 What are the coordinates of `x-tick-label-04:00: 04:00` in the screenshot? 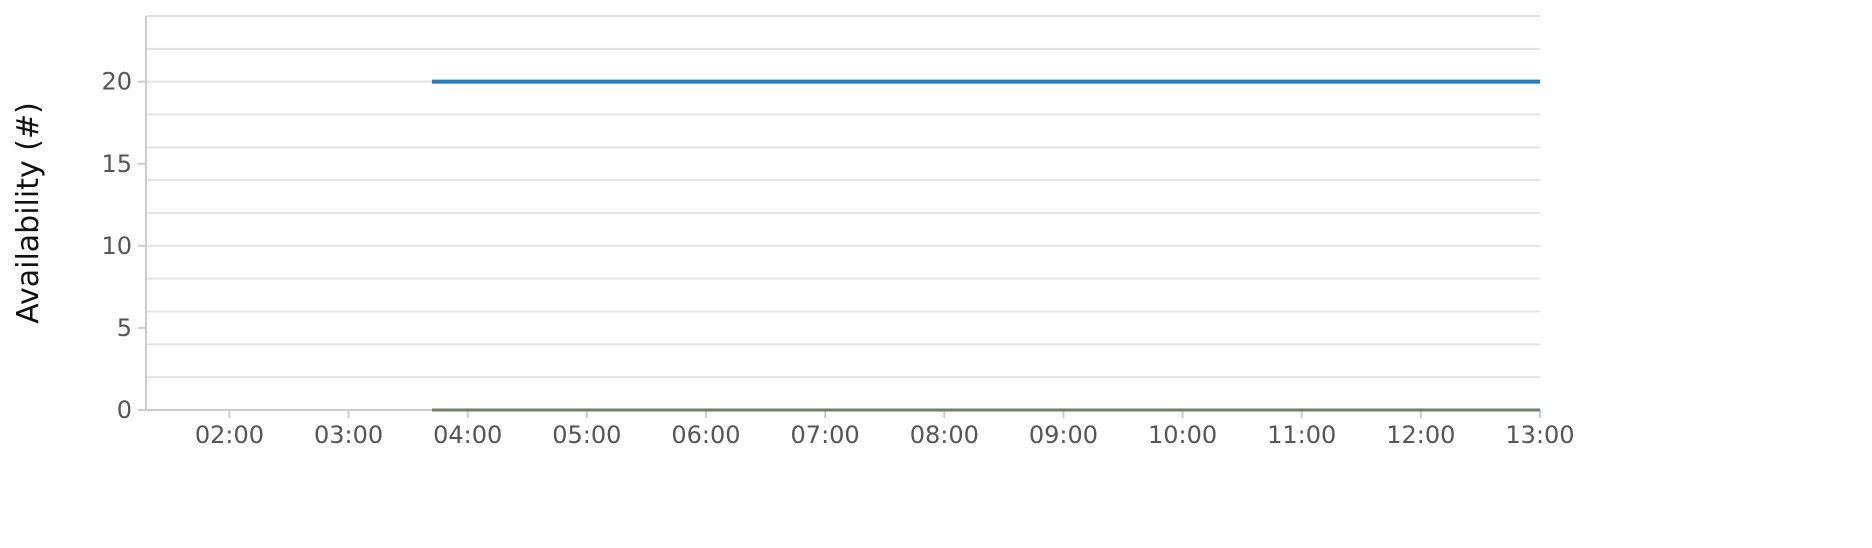 It's located at (467, 435).